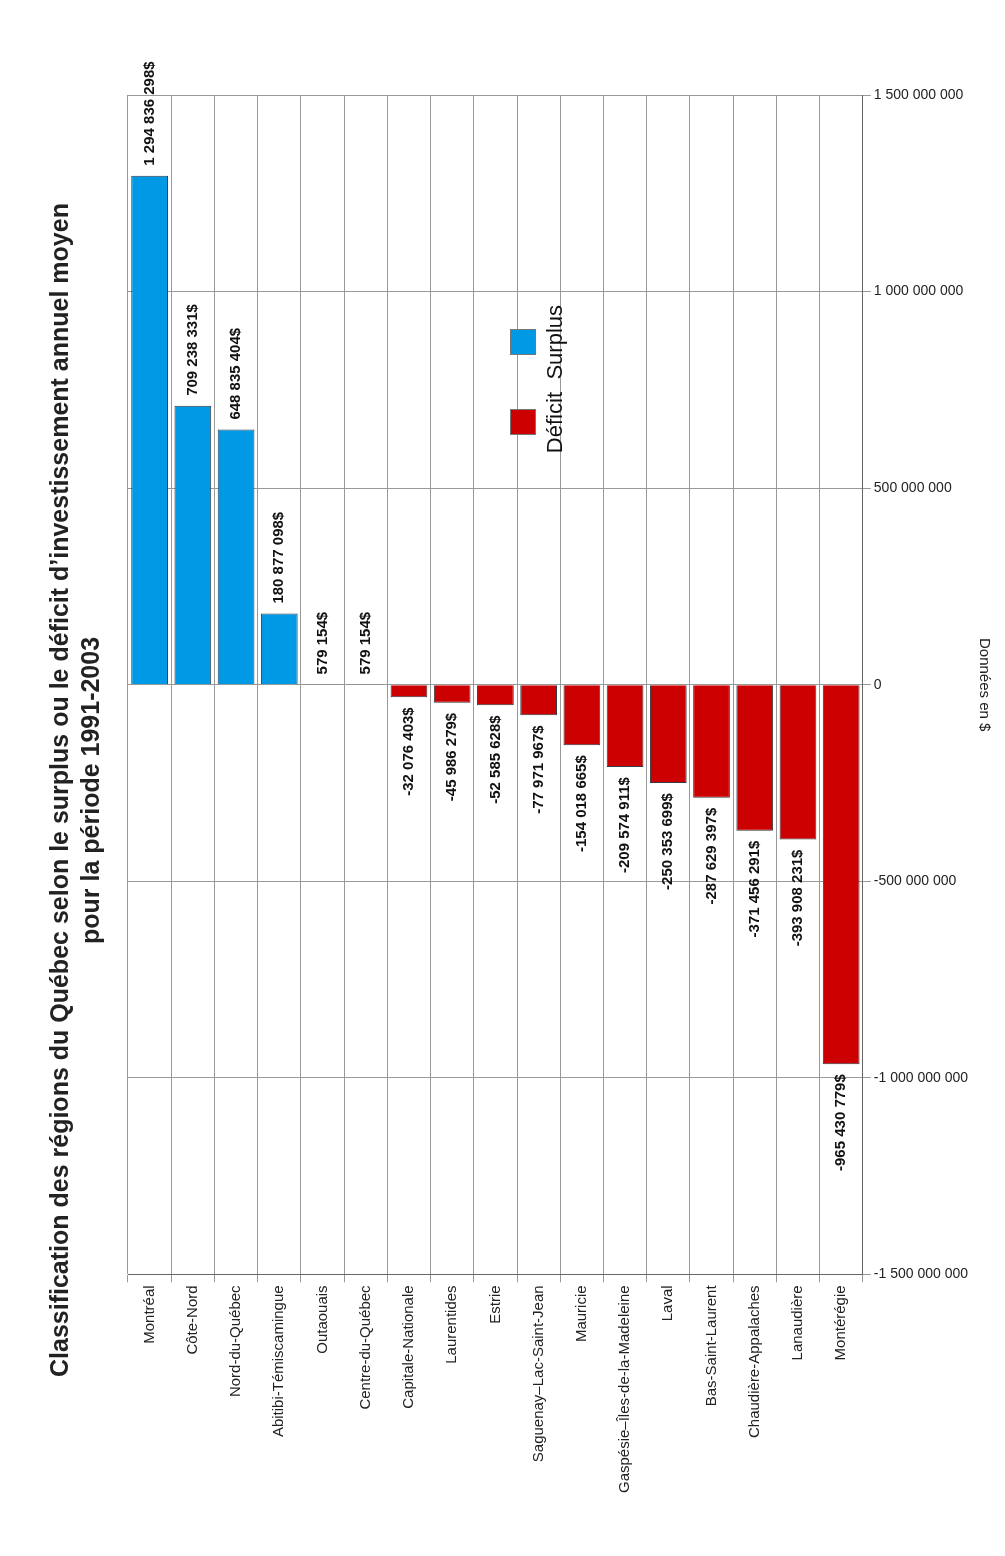 The width and height of the screenshot is (1005, 1556). Describe the element at coordinates (912, 486) in the screenshot. I see `y-tick-label: 500 000 000` at that location.